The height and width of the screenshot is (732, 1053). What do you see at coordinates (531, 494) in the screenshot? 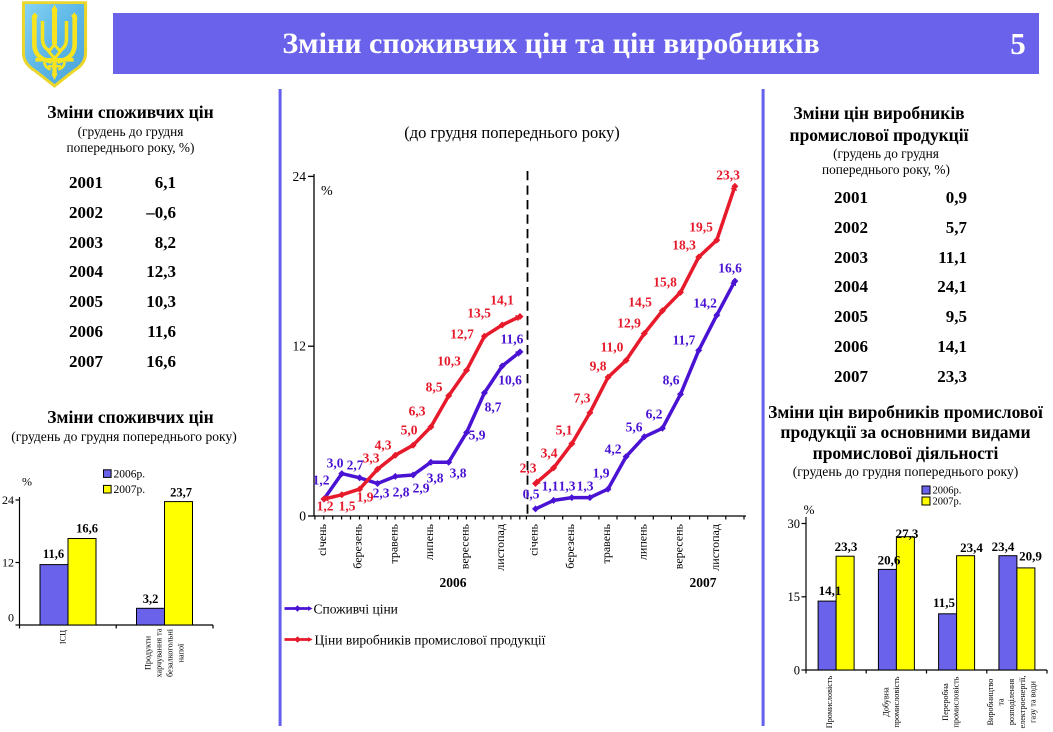
I see `svg-text: 0,5` at bounding box center [531, 494].